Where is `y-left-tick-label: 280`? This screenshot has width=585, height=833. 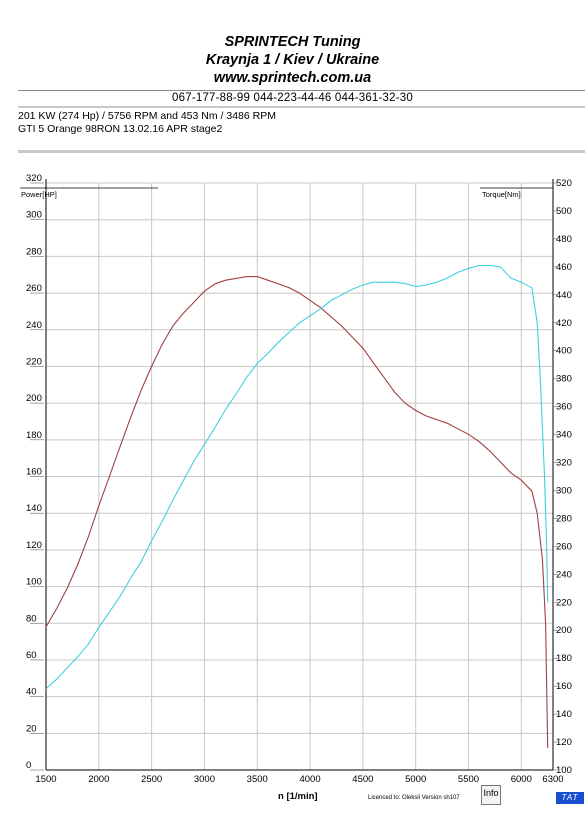 y-left-tick-label: 280 is located at coordinates (34, 251).